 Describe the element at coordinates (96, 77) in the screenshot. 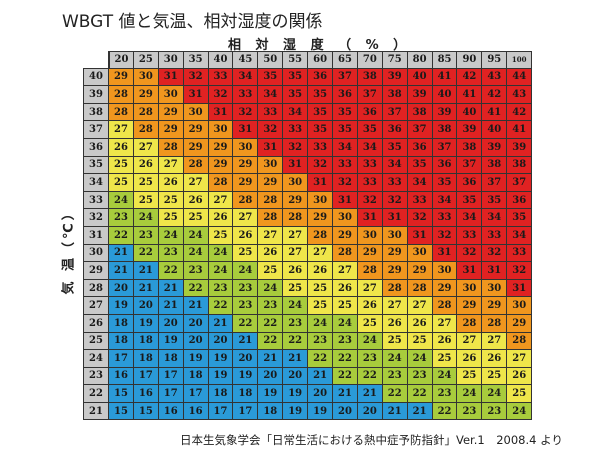

I see `row-header-temperature: 40` at that location.